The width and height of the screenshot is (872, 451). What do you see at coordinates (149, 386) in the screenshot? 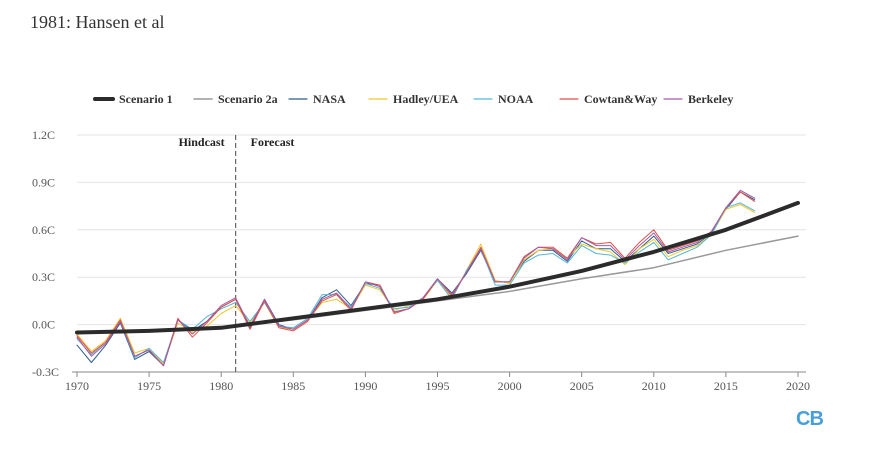
I see `x-tick-label: 1975` at bounding box center [149, 386].